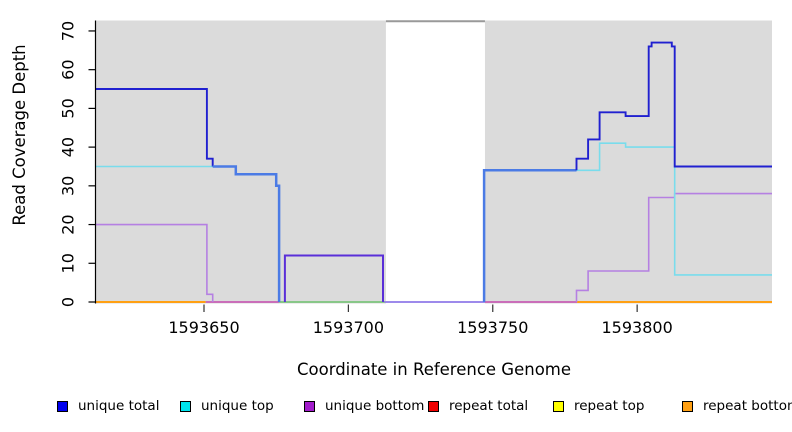 The height and width of the screenshot is (432, 792). What do you see at coordinates (155, 262) in the screenshot?
I see `series-segment-unique-bottom-left` at bounding box center [155, 262].